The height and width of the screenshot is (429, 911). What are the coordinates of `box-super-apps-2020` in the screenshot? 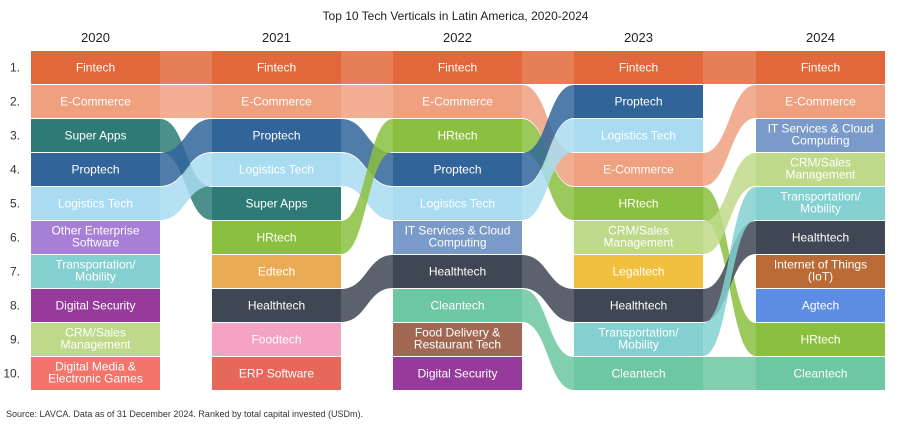 It's located at (95, 135).